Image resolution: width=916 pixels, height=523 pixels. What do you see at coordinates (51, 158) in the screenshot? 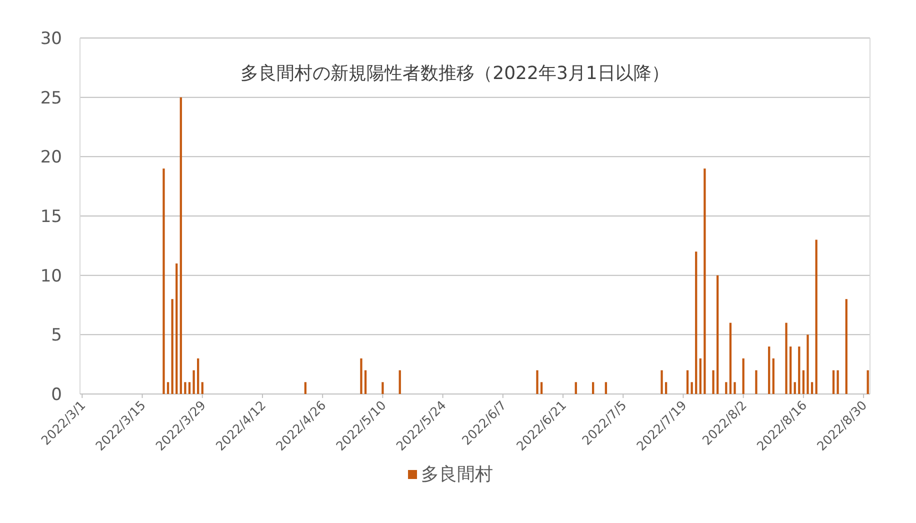
I see `y-tick-label: 20` at bounding box center [51, 158].